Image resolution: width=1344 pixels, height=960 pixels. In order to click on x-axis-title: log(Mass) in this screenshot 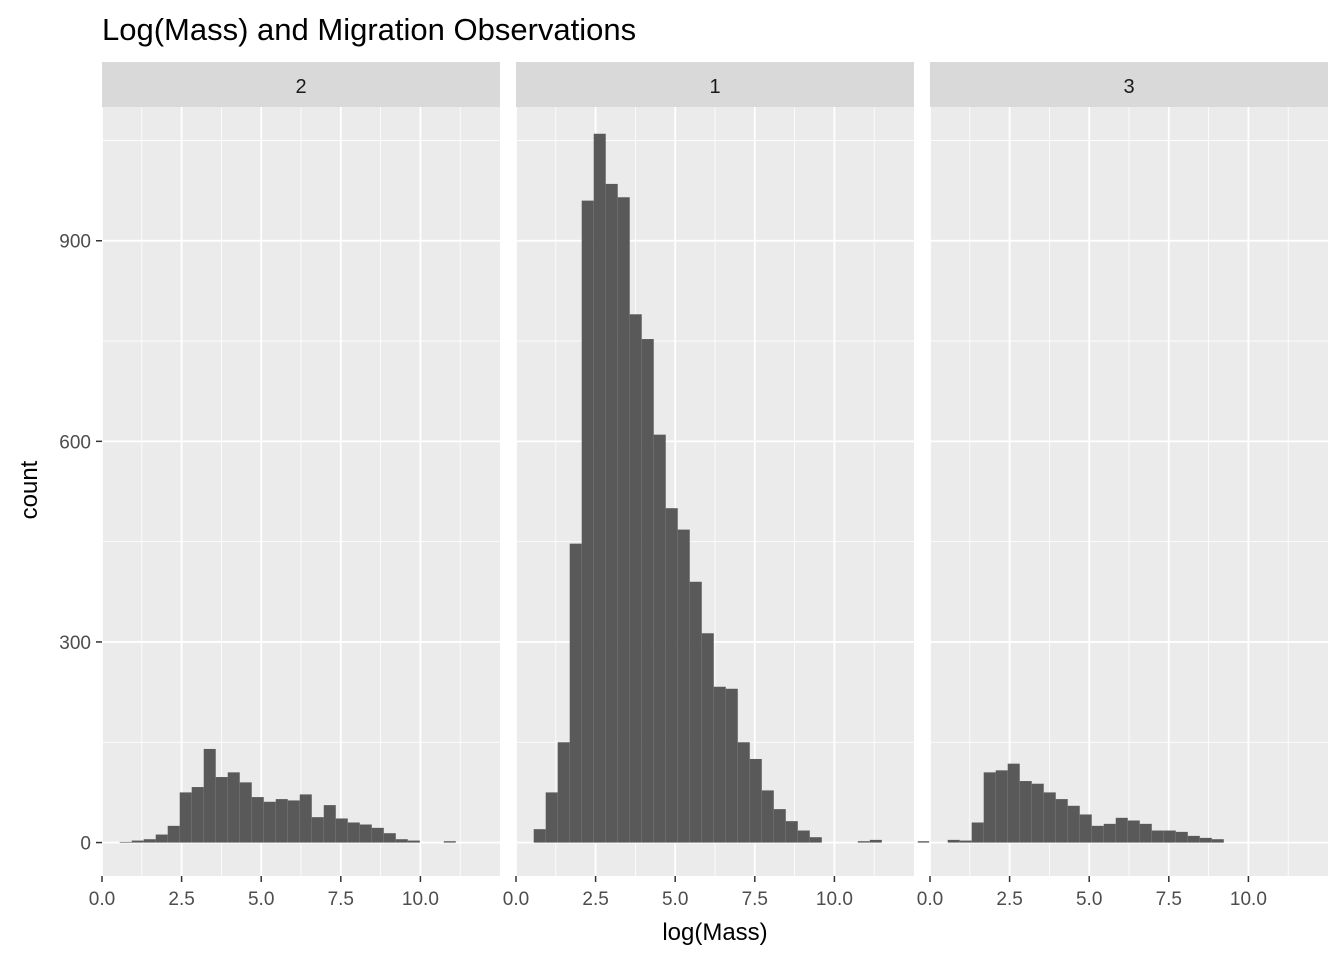, I will do `click(714, 932)`.